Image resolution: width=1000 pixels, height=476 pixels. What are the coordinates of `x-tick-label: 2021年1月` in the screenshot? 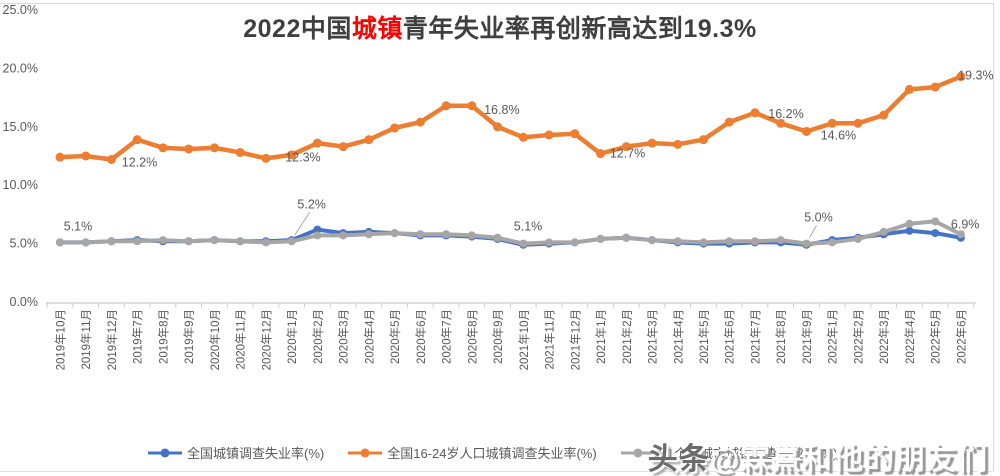 It's located at (601, 336).